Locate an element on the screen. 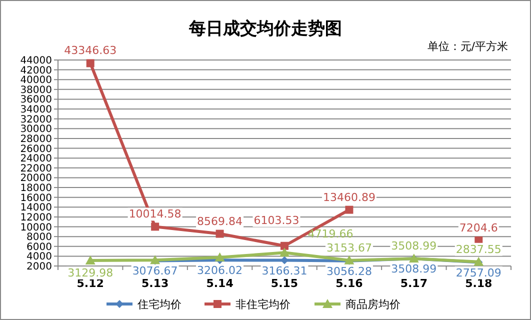 The height and width of the screenshot is (320, 531). y-tick-label: 42000 is located at coordinates (36, 70).